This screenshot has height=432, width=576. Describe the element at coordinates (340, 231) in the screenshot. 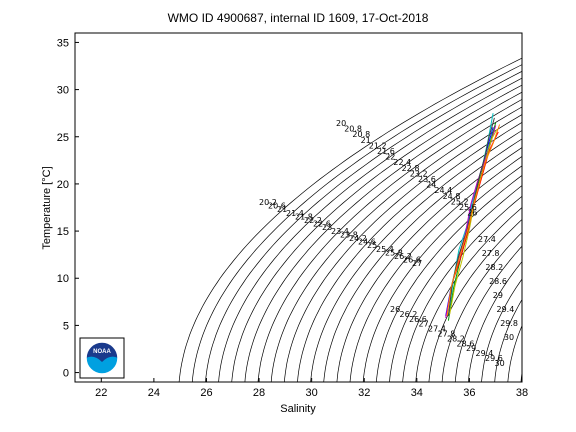

I see `contour-label: 23.4` at that location.